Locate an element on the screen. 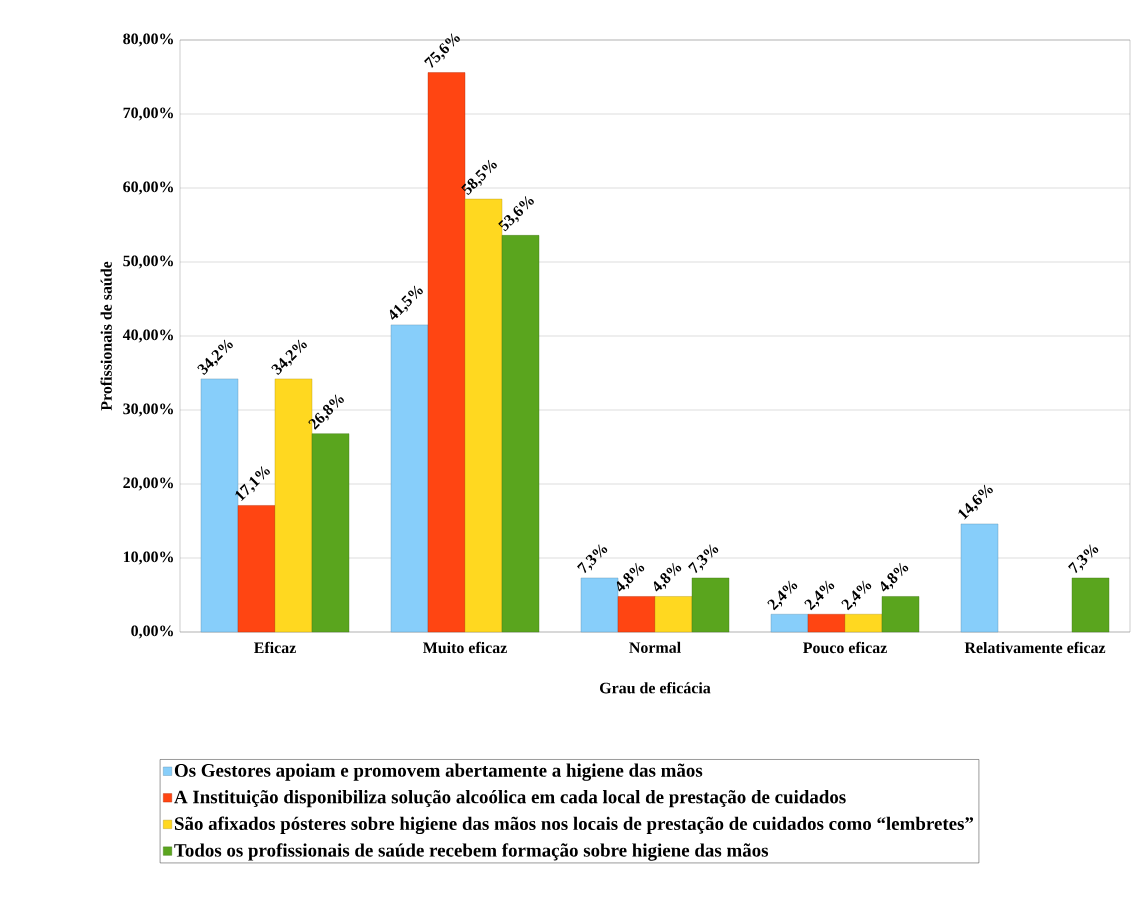 Image resolution: width=1148 pixels, height=909 pixels. y-tick-label: 70,00% is located at coordinates (148, 114).